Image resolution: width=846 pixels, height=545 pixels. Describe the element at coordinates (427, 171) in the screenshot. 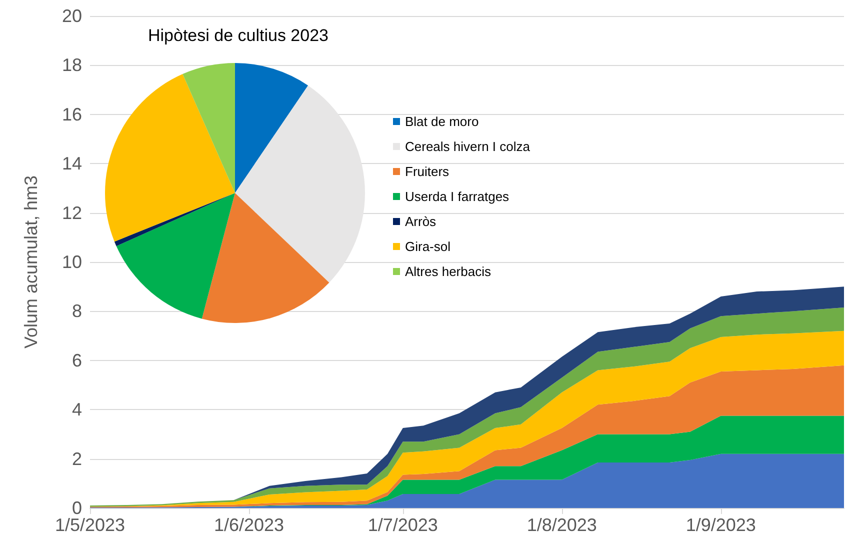

I see `legend-label: Fruiters` at that location.